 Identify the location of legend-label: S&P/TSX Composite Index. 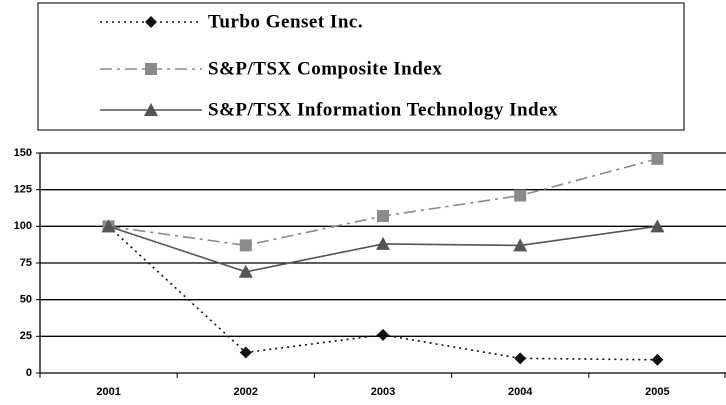
(325, 68).